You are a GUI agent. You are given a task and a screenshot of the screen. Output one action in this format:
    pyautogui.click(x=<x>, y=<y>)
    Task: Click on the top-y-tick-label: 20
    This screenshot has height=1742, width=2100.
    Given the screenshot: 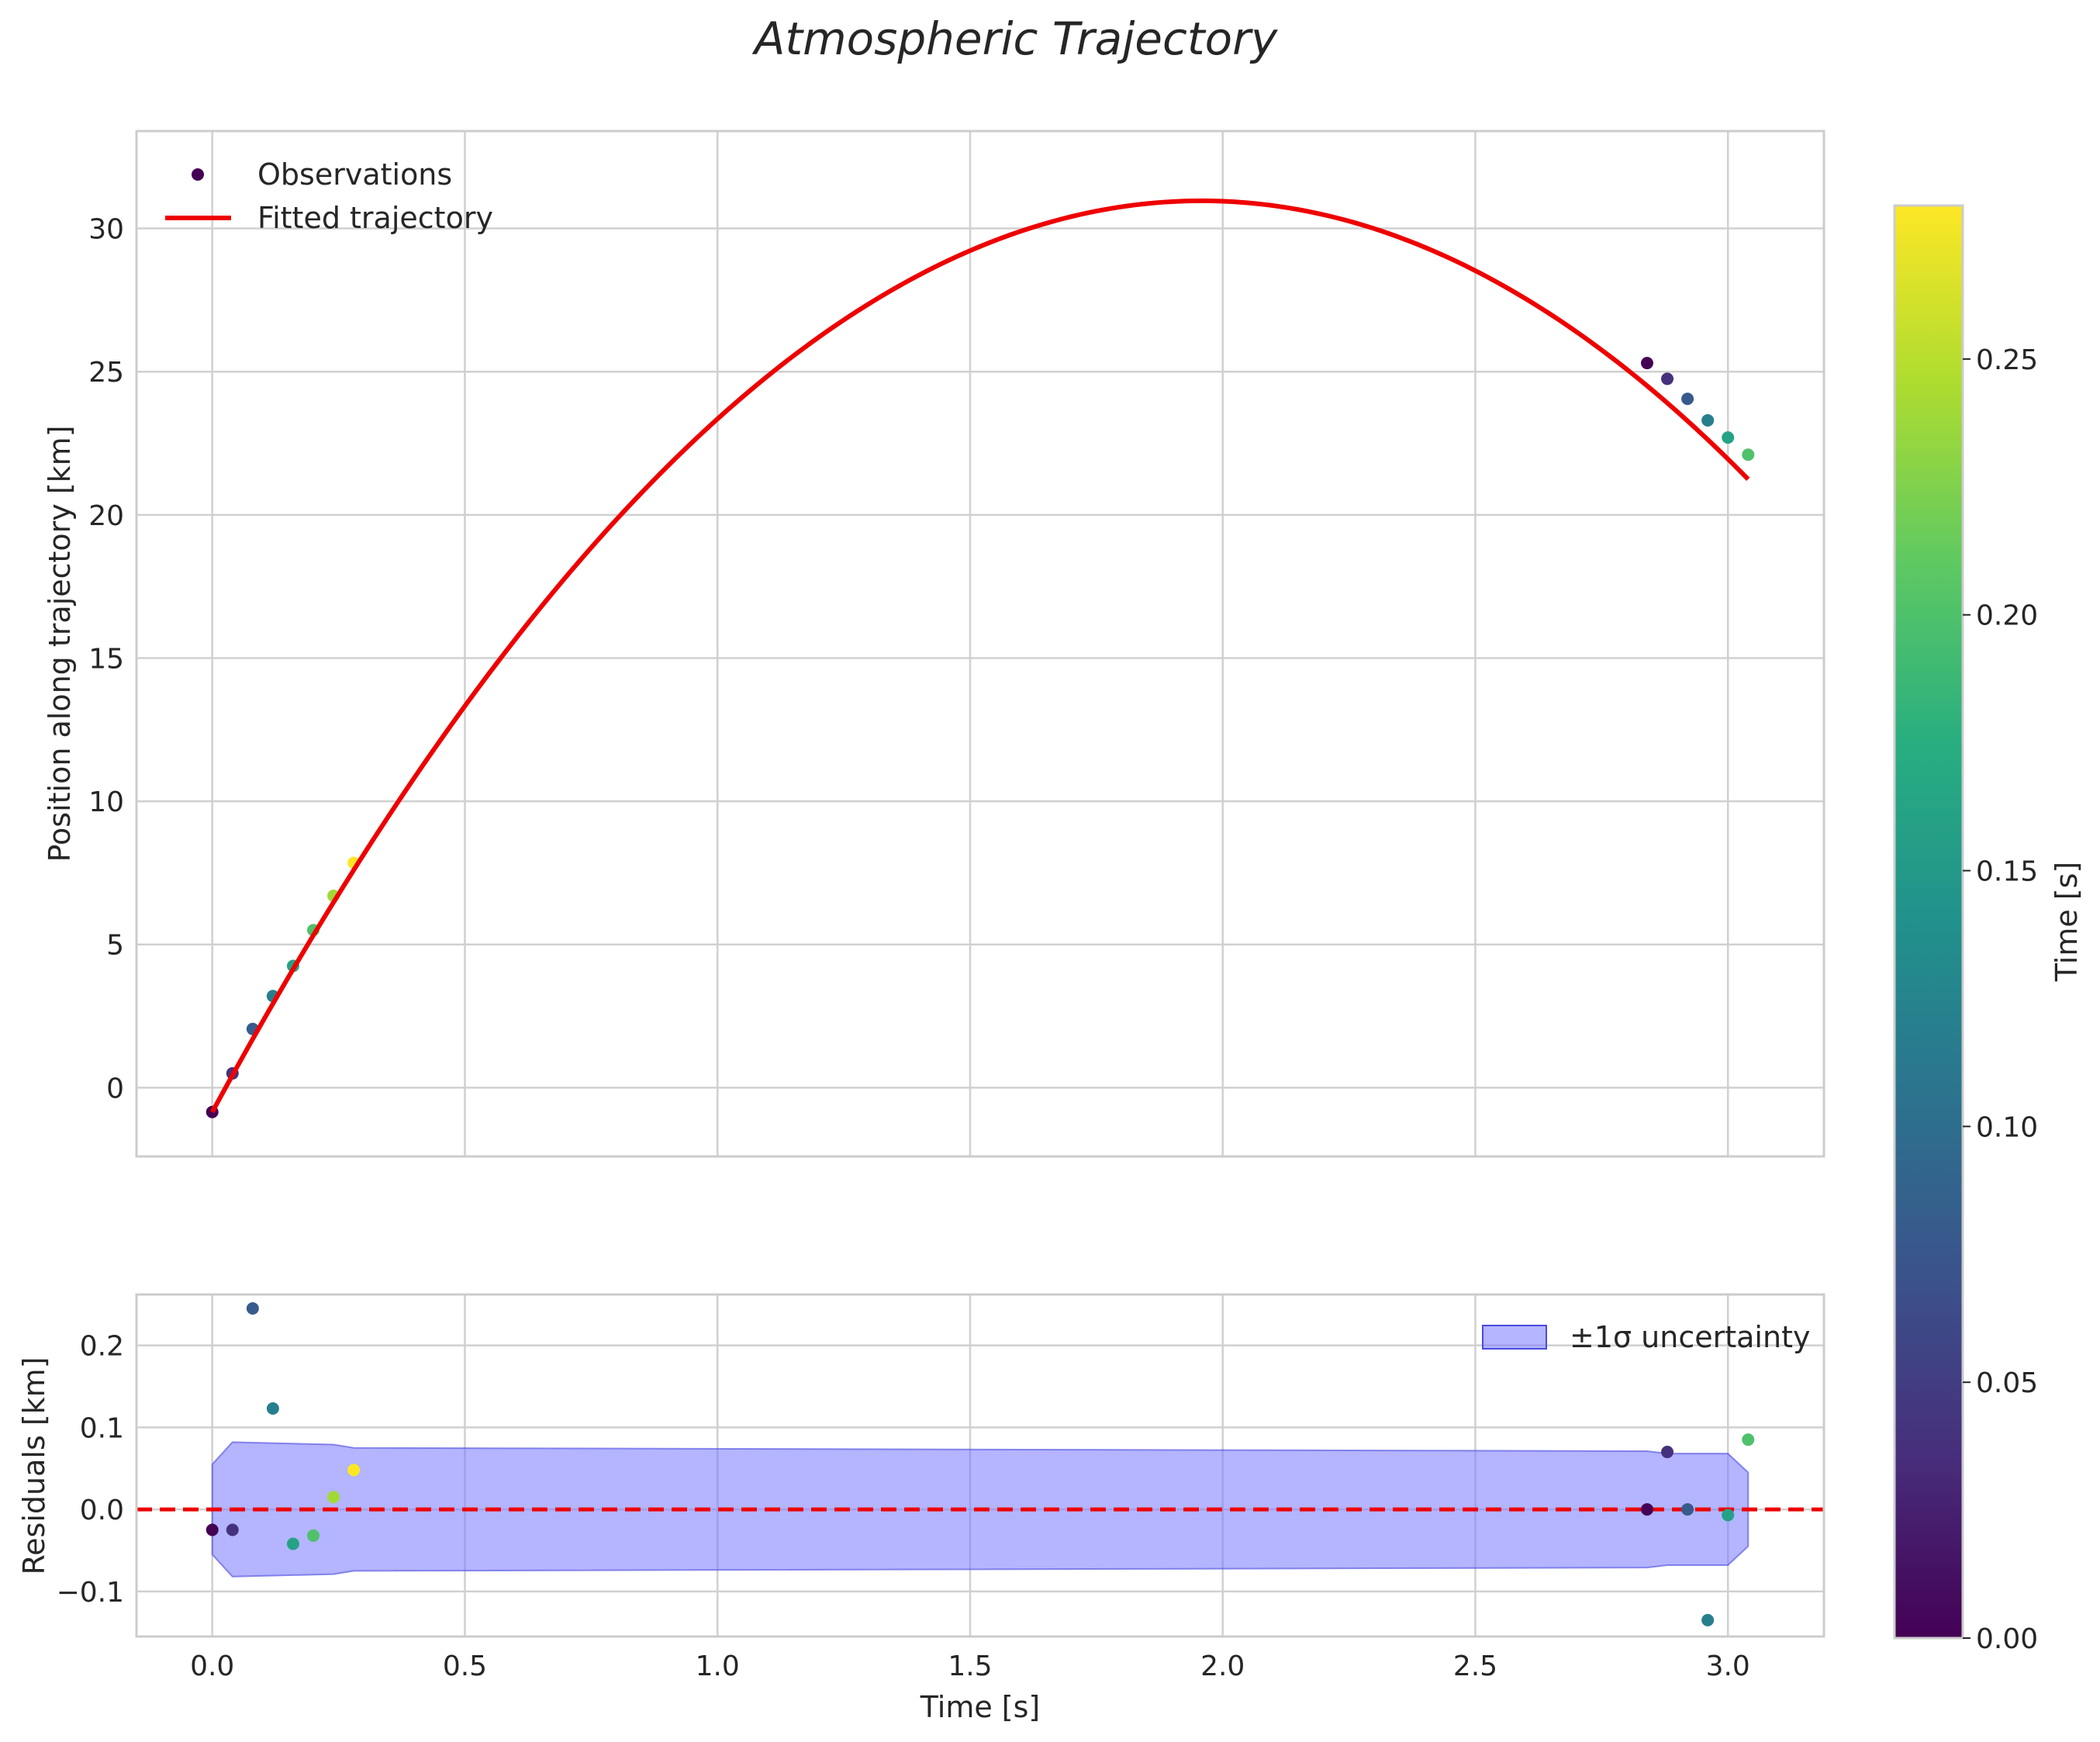 What is the action you would take?
    pyautogui.click(x=106, y=516)
    